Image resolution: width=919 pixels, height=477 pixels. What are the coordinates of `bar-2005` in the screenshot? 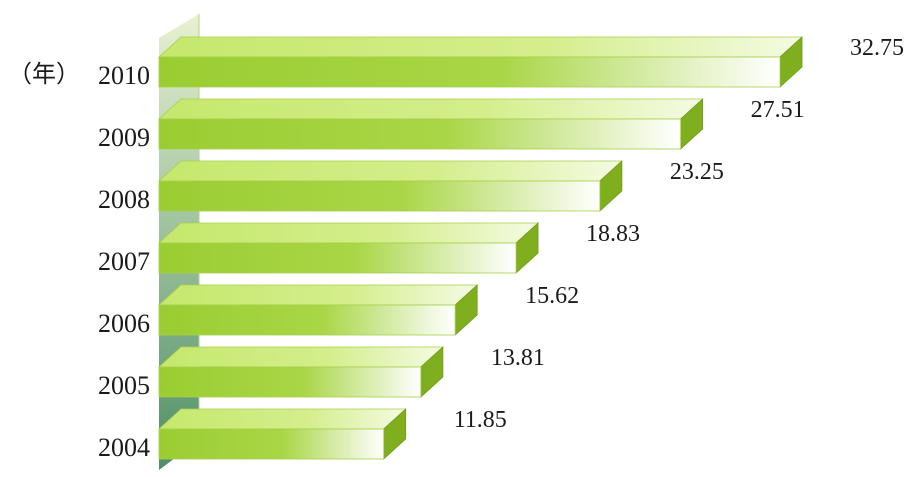 It's located at (300, 372).